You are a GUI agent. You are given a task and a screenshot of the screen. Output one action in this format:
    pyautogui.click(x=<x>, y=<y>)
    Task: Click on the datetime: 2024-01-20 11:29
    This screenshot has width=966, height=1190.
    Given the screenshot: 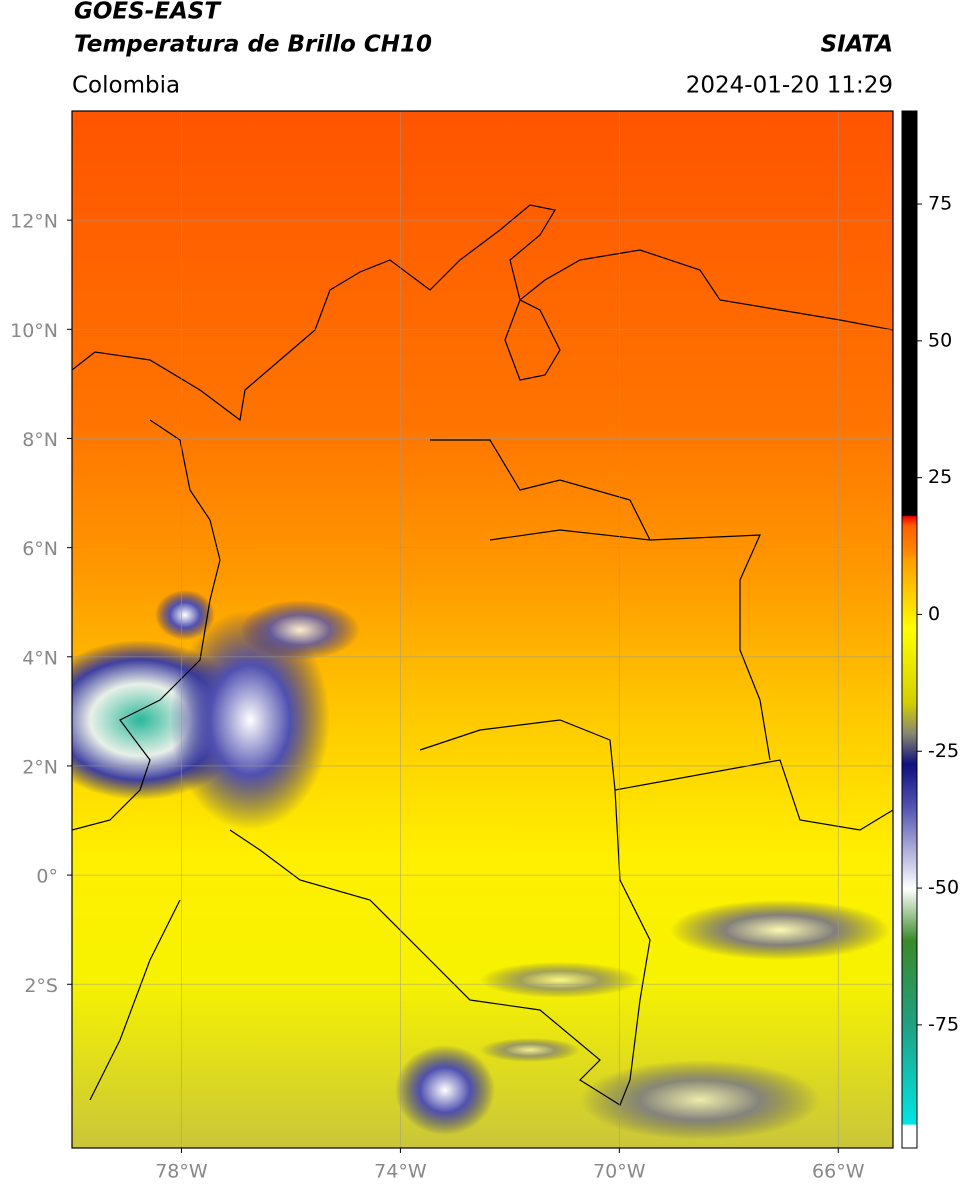 What is the action you would take?
    pyautogui.click(x=789, y=86)
    